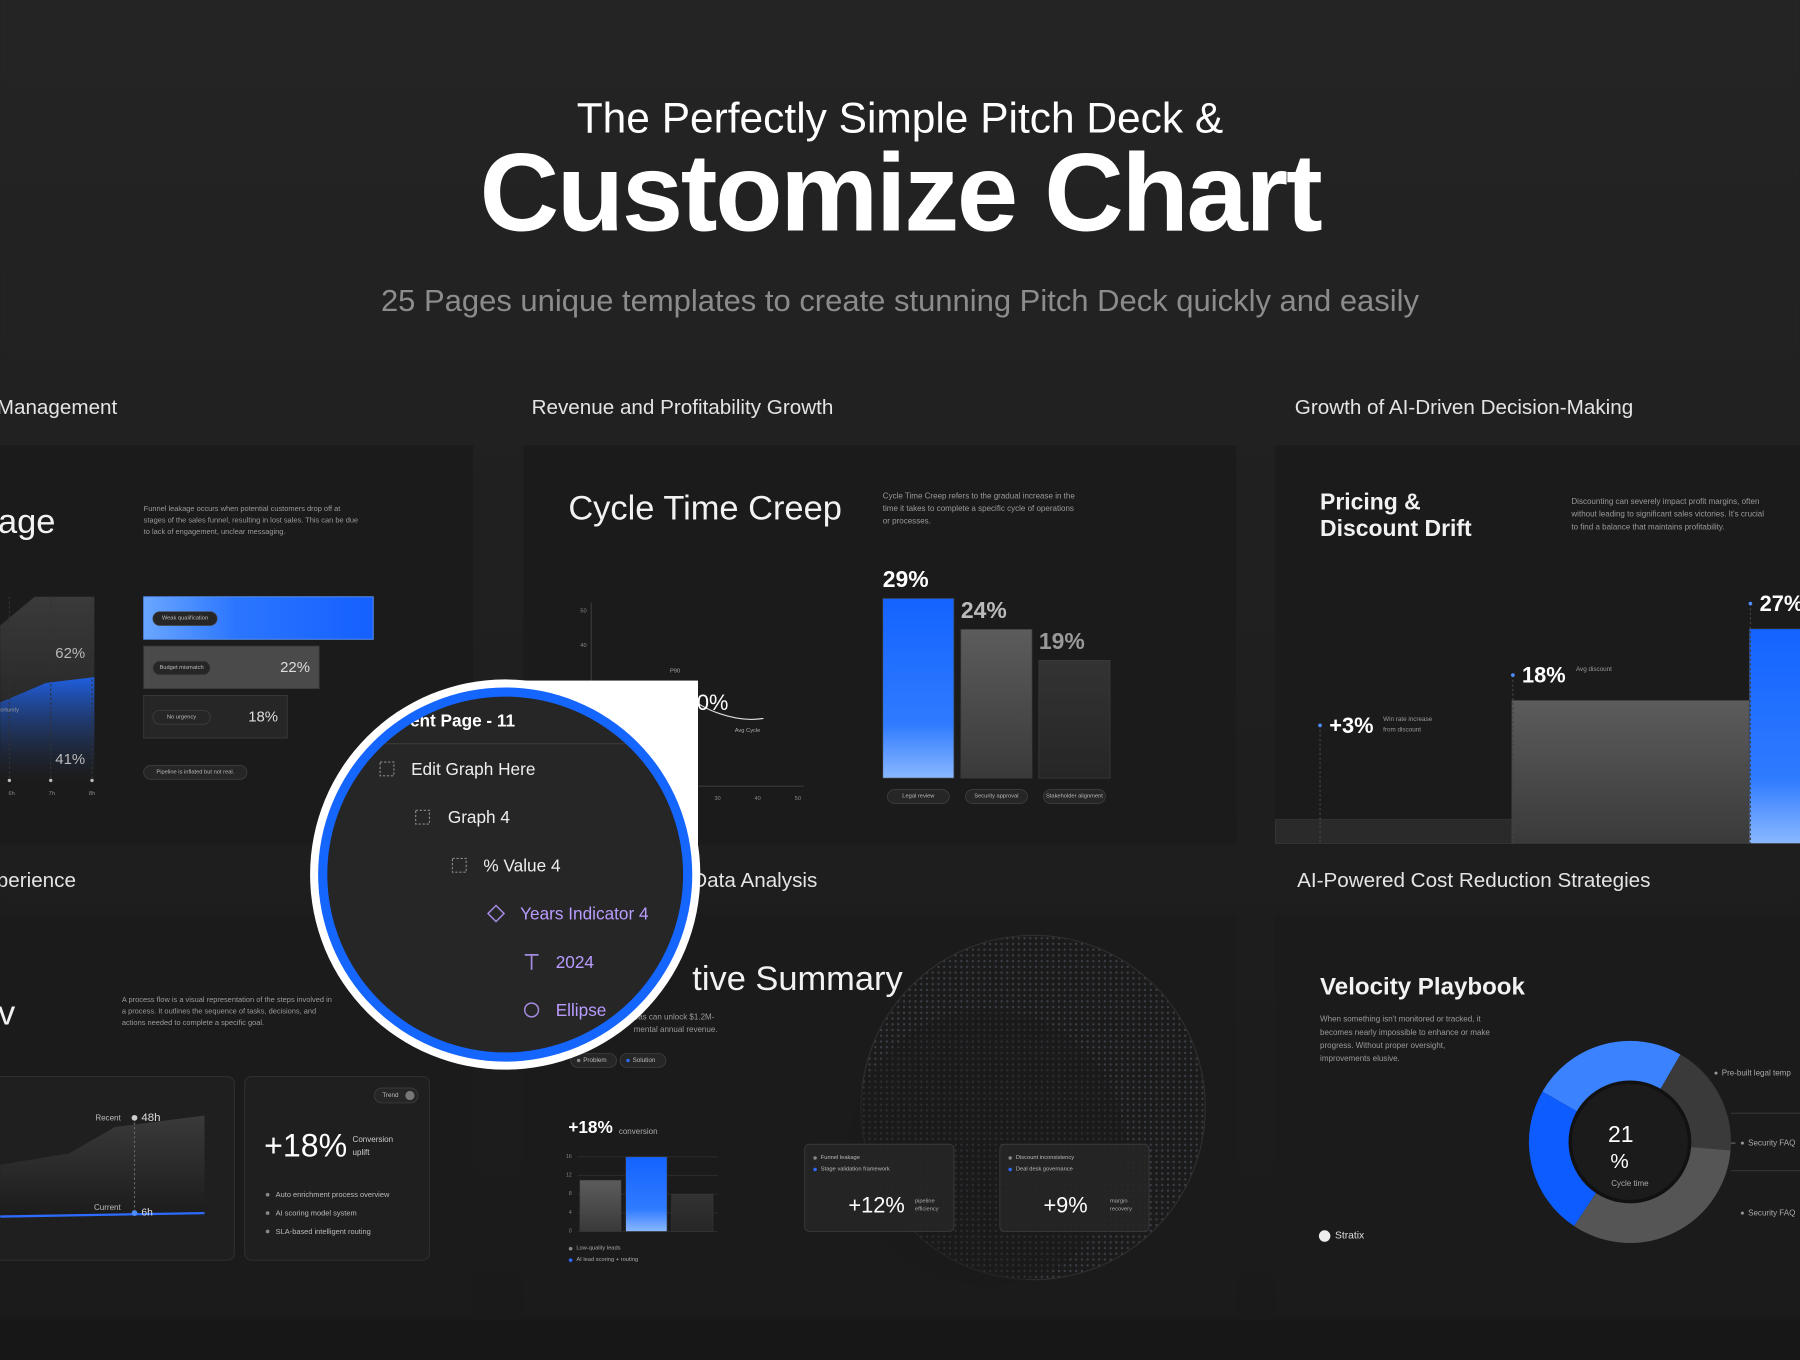  Describe the element at coordinates (27, 522) in the screenshot. I see `slide-title: age` at that location.